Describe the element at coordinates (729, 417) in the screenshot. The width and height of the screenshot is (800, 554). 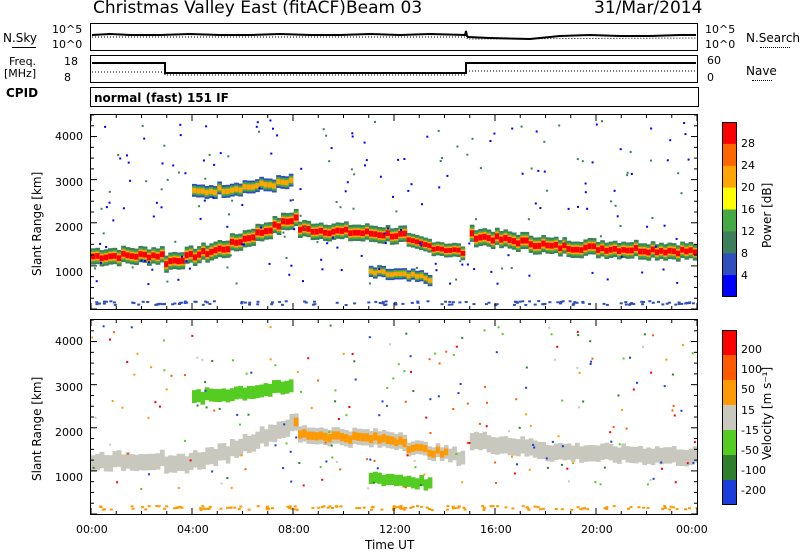
I see `vel-cbar-frame` at that location.